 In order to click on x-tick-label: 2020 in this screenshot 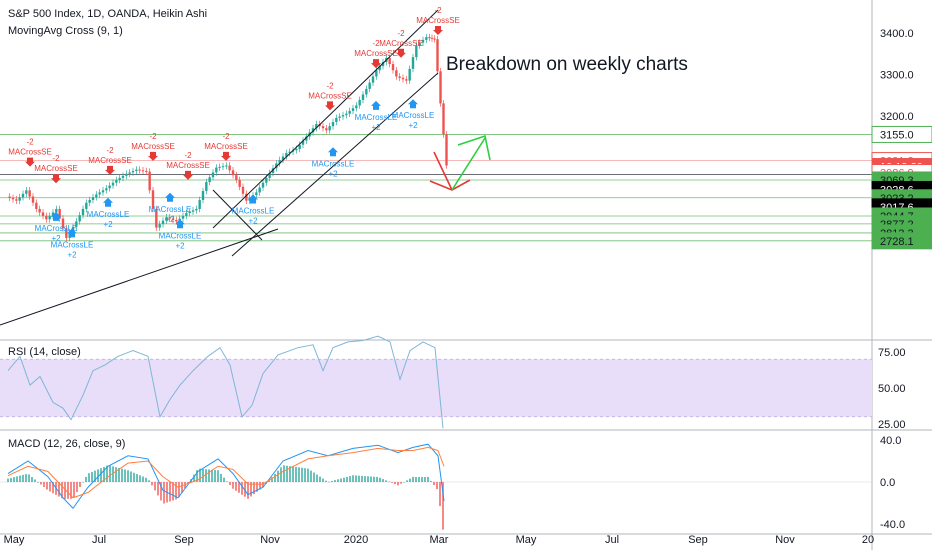, I will do `click(356, 540)`.